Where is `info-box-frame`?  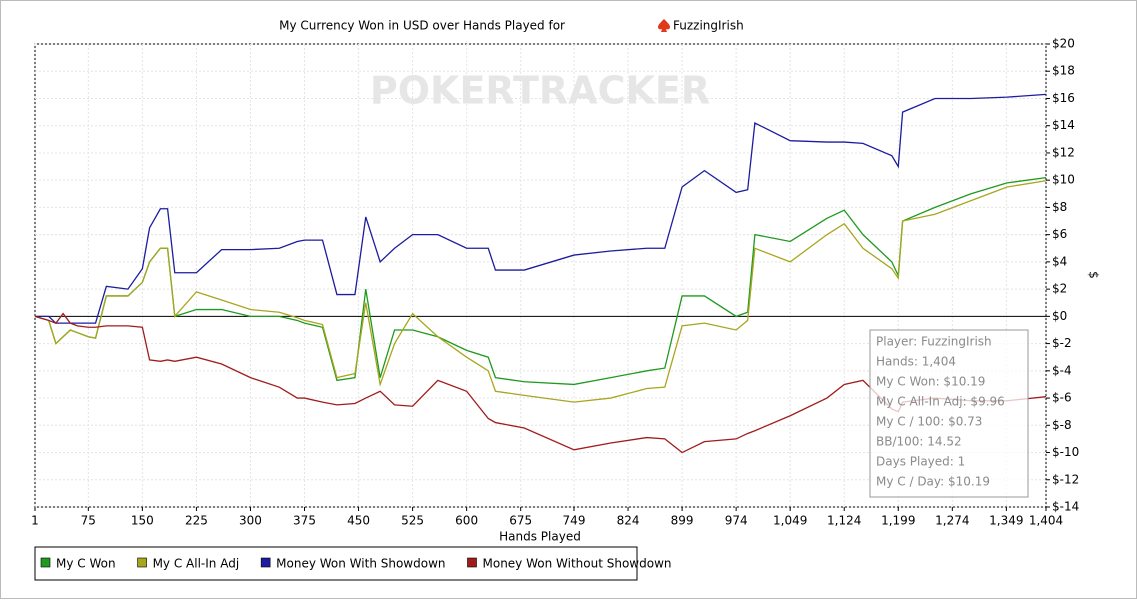
info-box-frame is located at coordinates (949, 413).